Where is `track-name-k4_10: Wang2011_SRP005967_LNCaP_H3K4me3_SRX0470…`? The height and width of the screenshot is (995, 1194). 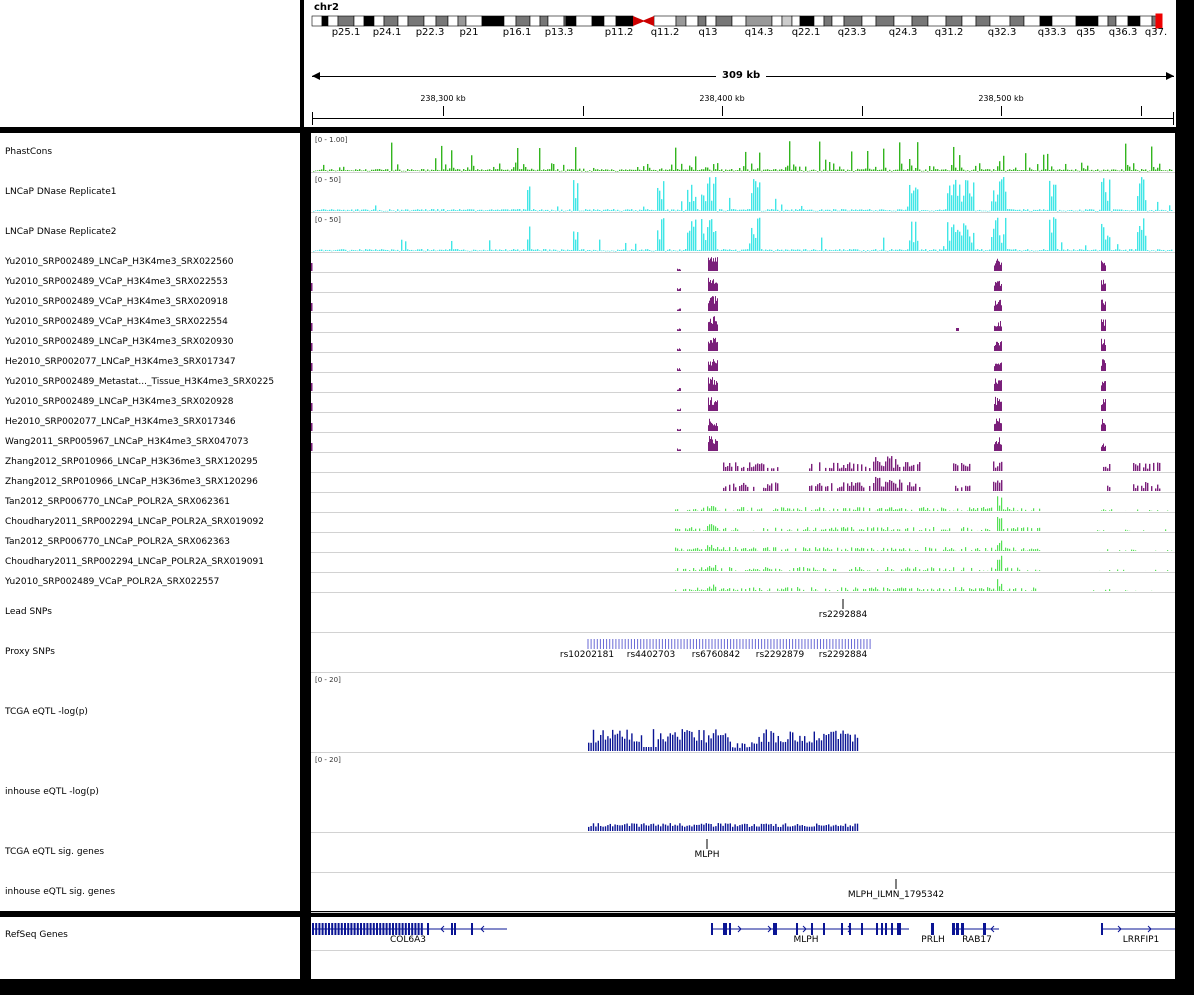
track-name-k4_10: Wang2011_SRP005967_LNCaP_H3K4me3_SRX0470… is located at coordinates (127, 442).